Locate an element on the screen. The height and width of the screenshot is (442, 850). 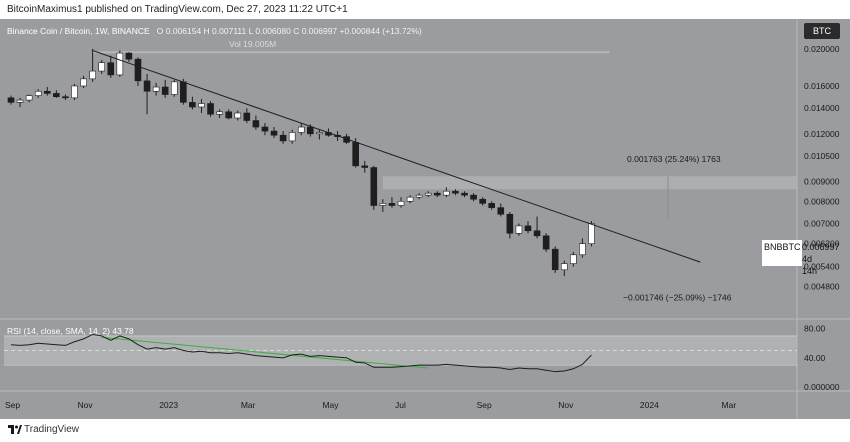
rsi-line is located at coordinates (301, 353).